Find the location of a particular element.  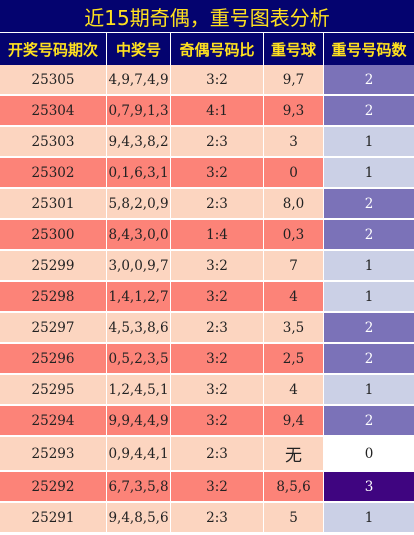

numbers-cell: 0,5,2,3,5 is located at coordinates (139, 359).